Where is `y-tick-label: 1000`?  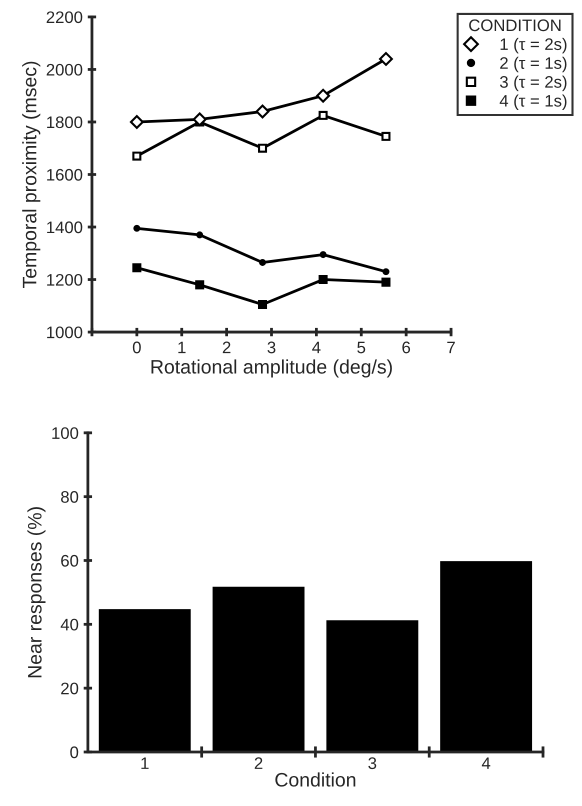 y-tick-label: 1000 is located at coordinates (64, 332).